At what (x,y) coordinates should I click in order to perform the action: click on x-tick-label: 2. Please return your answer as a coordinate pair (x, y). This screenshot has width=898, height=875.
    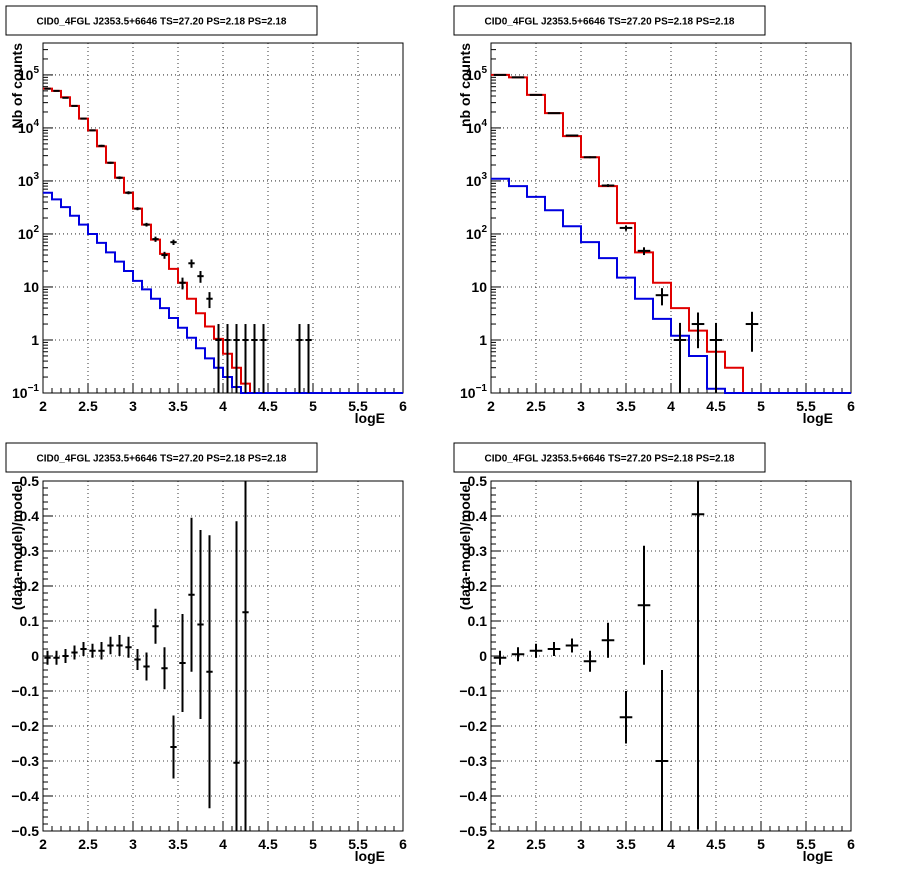
    Looking at the image, I should click on (43, 844).